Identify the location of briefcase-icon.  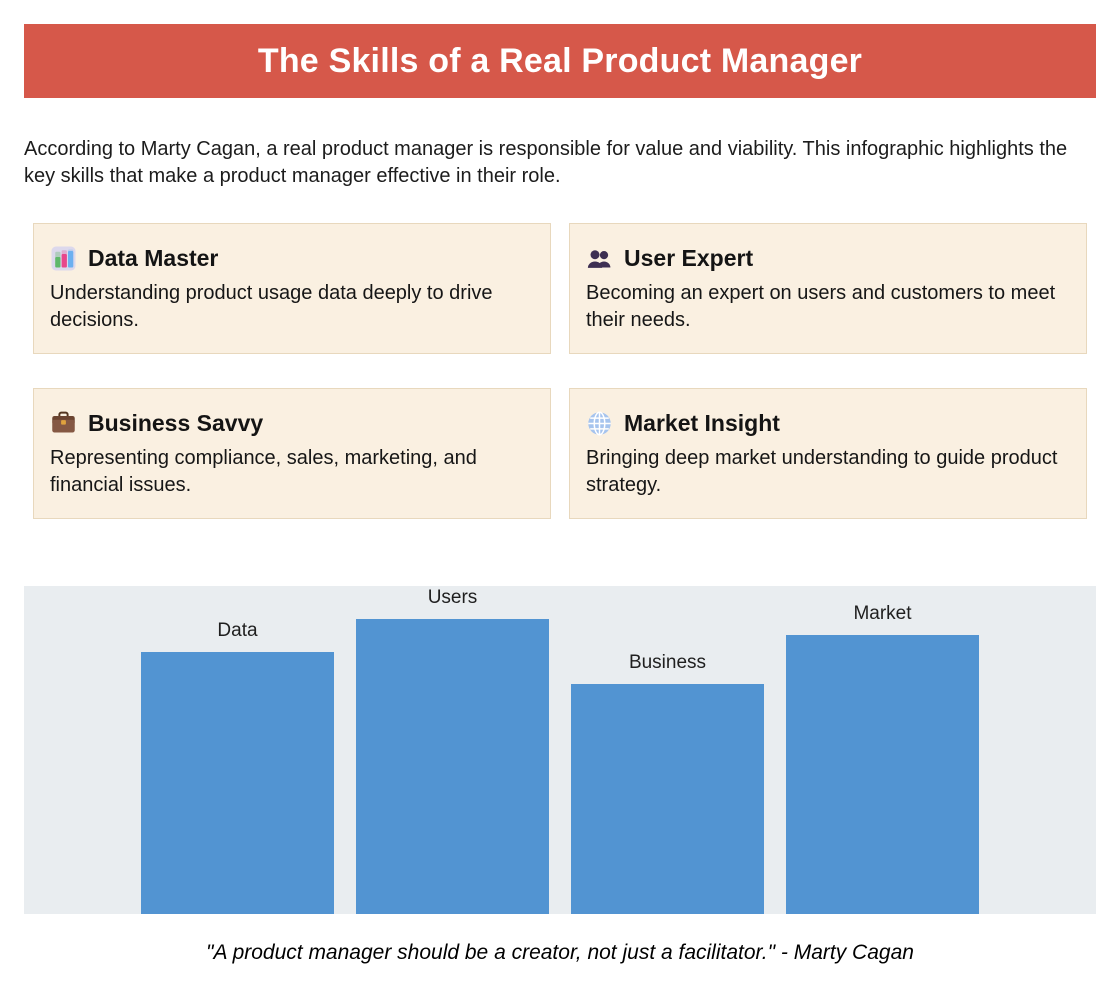
(63, 422).